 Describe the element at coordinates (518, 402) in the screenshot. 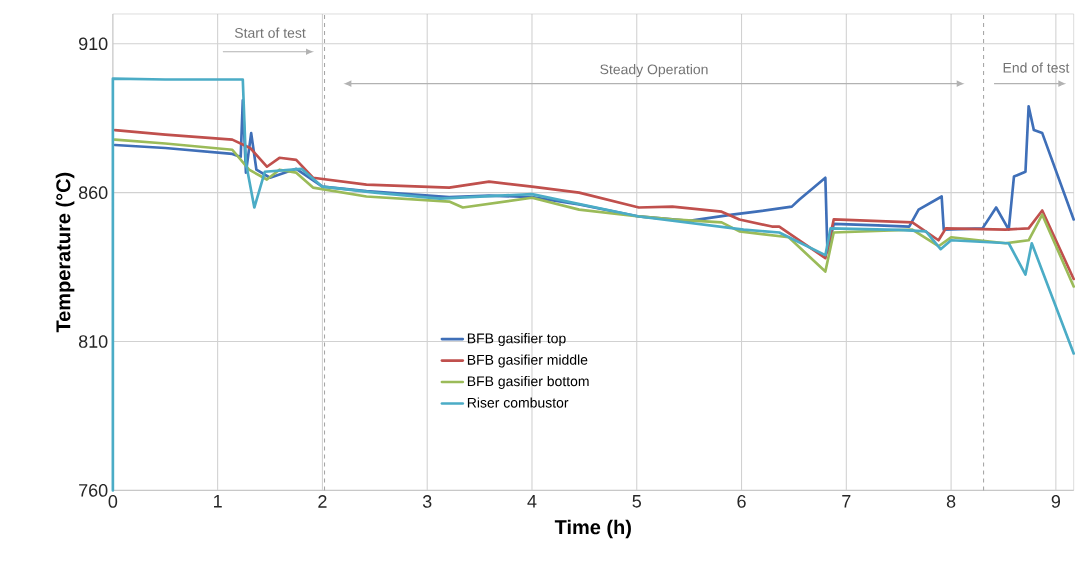

I see `legend-label: Riser combustor` at that location.